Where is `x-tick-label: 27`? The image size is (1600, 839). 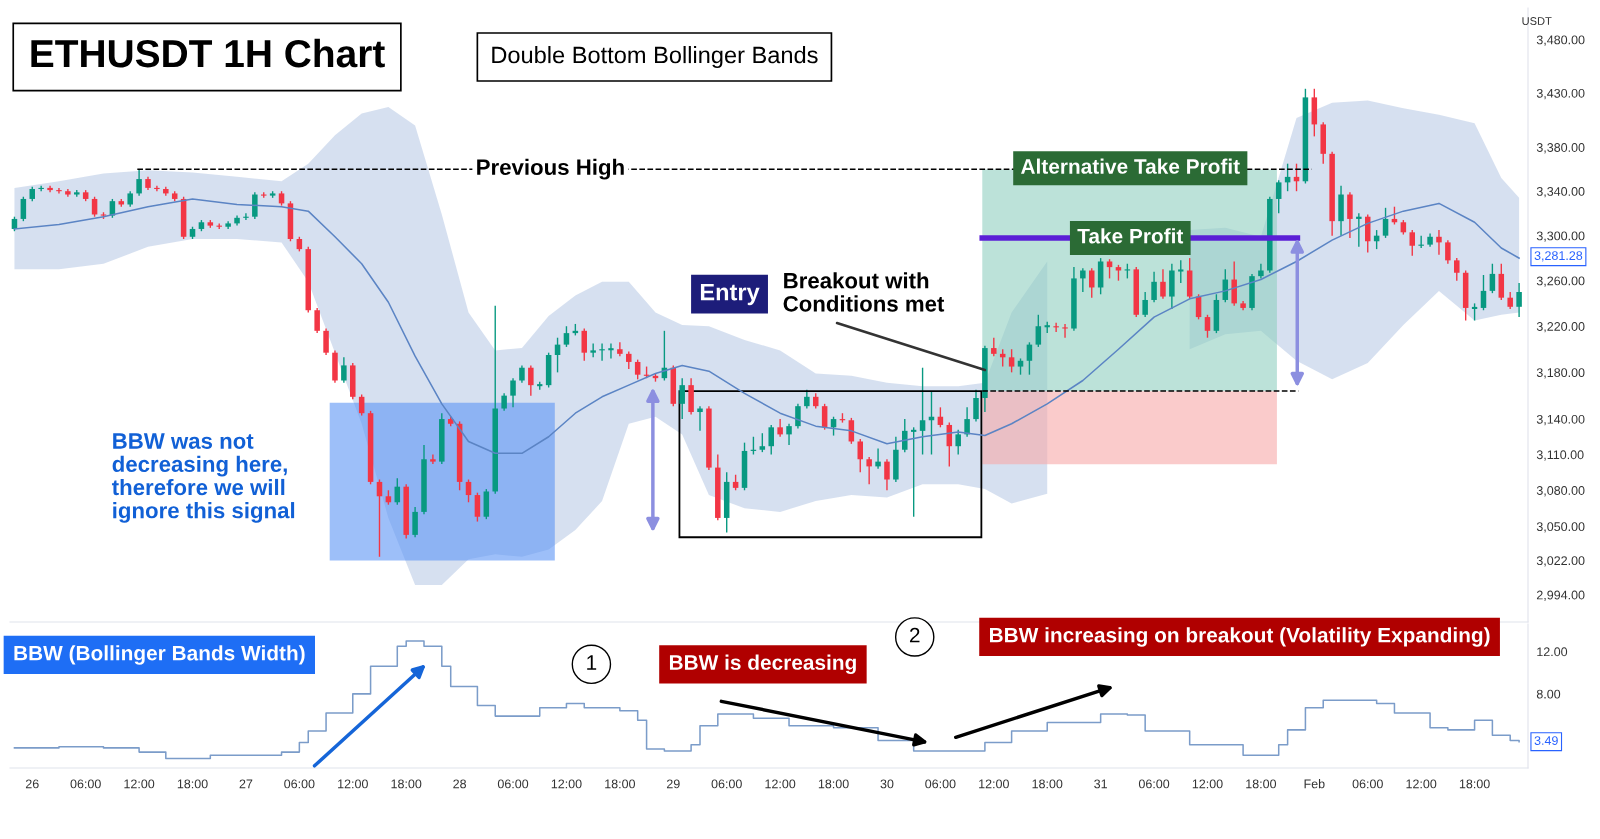
x-tick-label: 27 is located at coordinates (246, 784).